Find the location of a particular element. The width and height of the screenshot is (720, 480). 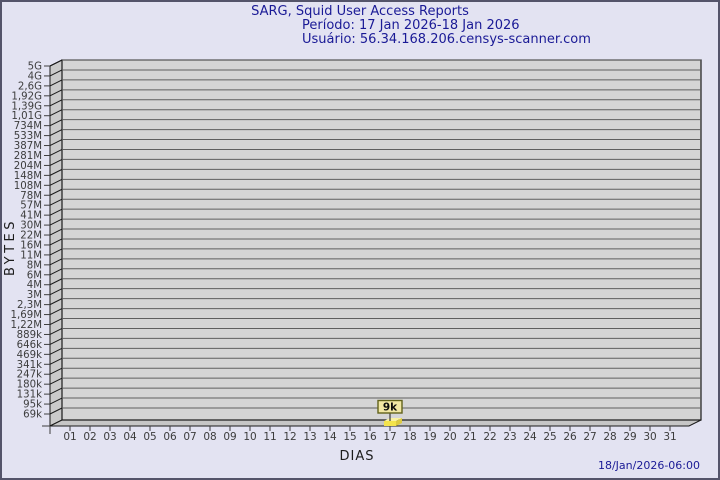

x-tick-label: 15 is located at coordinates (349, 437).